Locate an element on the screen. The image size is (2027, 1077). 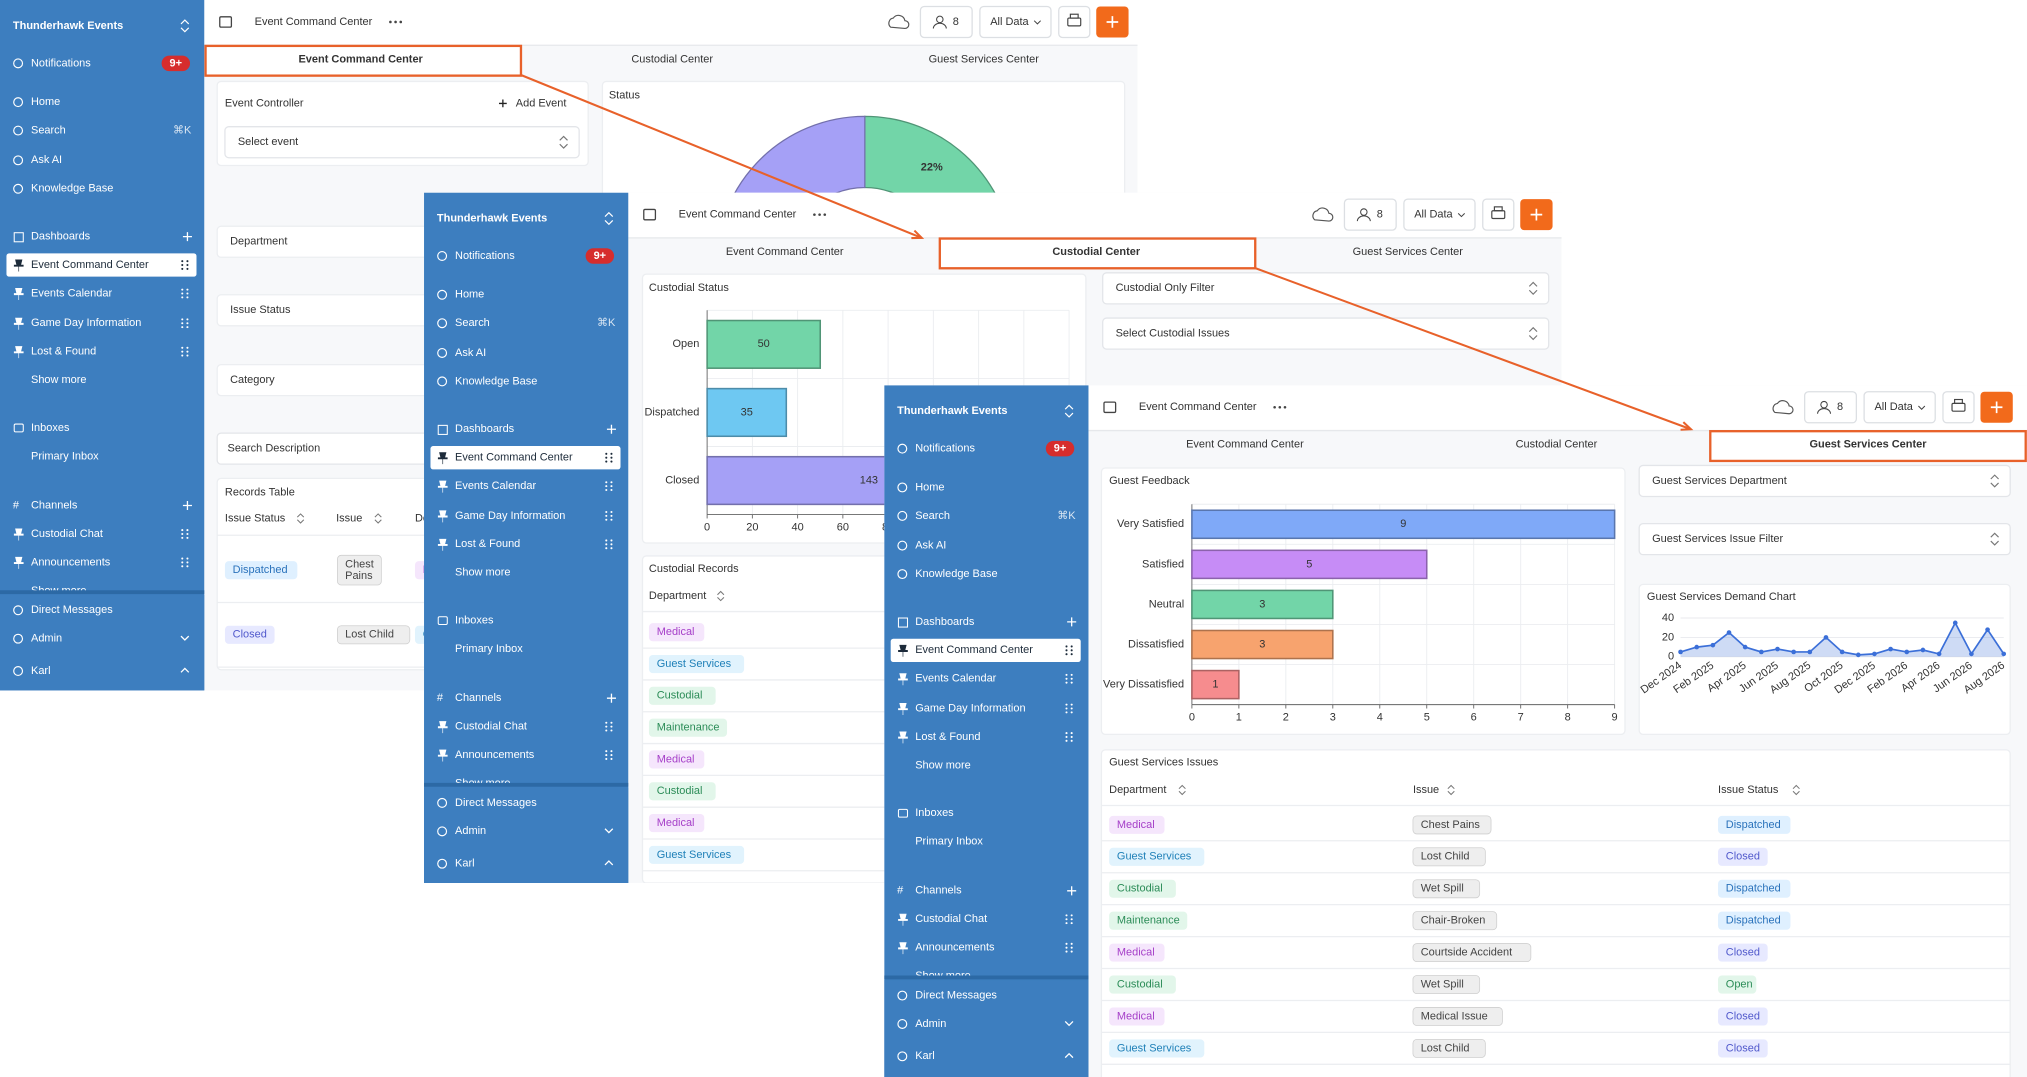
badge is located at coordinates (696, 664).